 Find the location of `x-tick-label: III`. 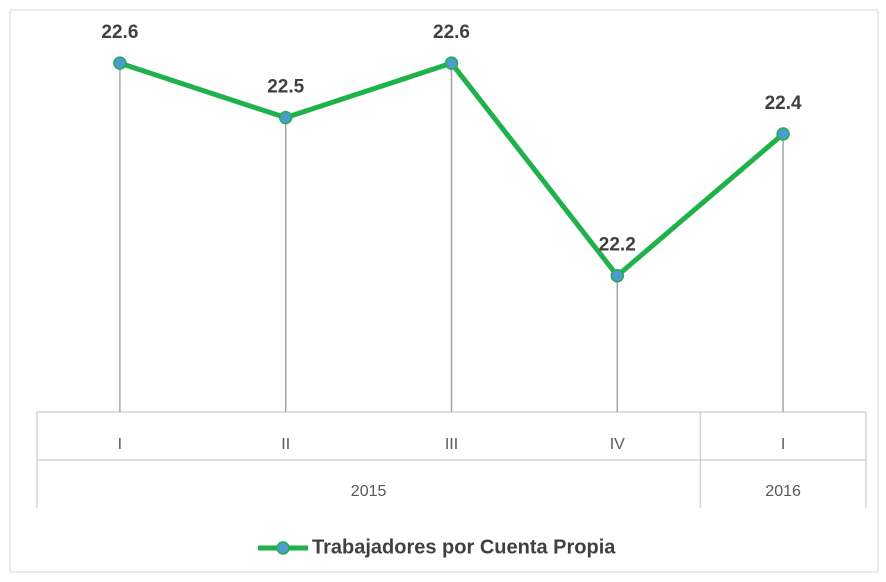

x-tick-label: III is located at coordinates (451, 444).